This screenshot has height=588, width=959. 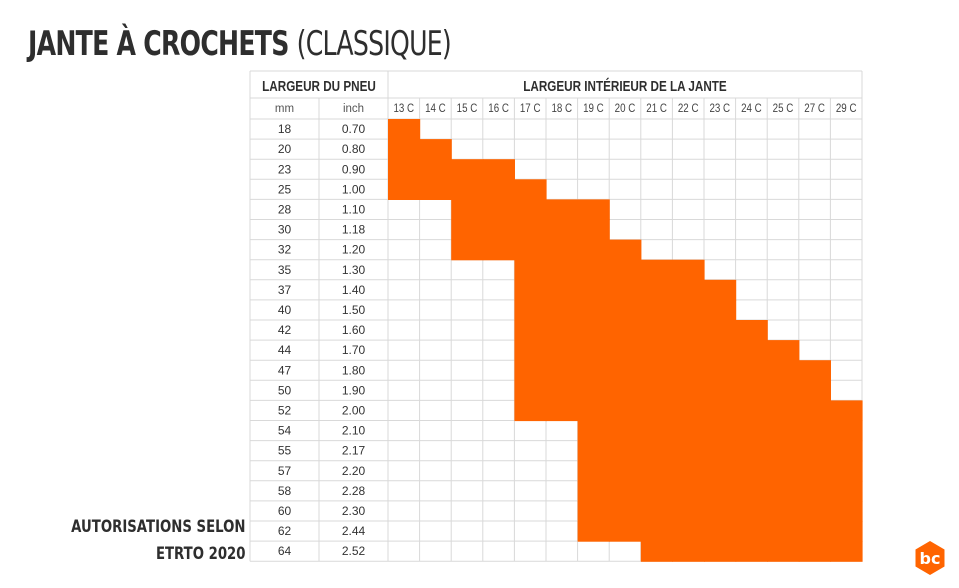 I want to click on allowed-cell-57-27c, so click(x=814, y=471).